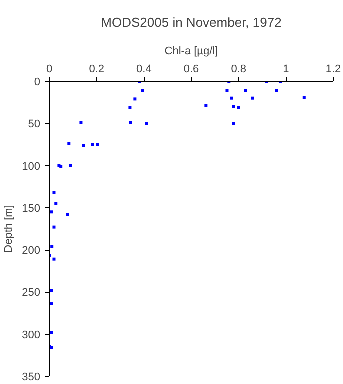 The width and height of the screenshot is (343, 384). What do you see at coordinates (31, 166) in the screenshot?
I see `y-tick-label: 100` at bounding box center [31, 166].